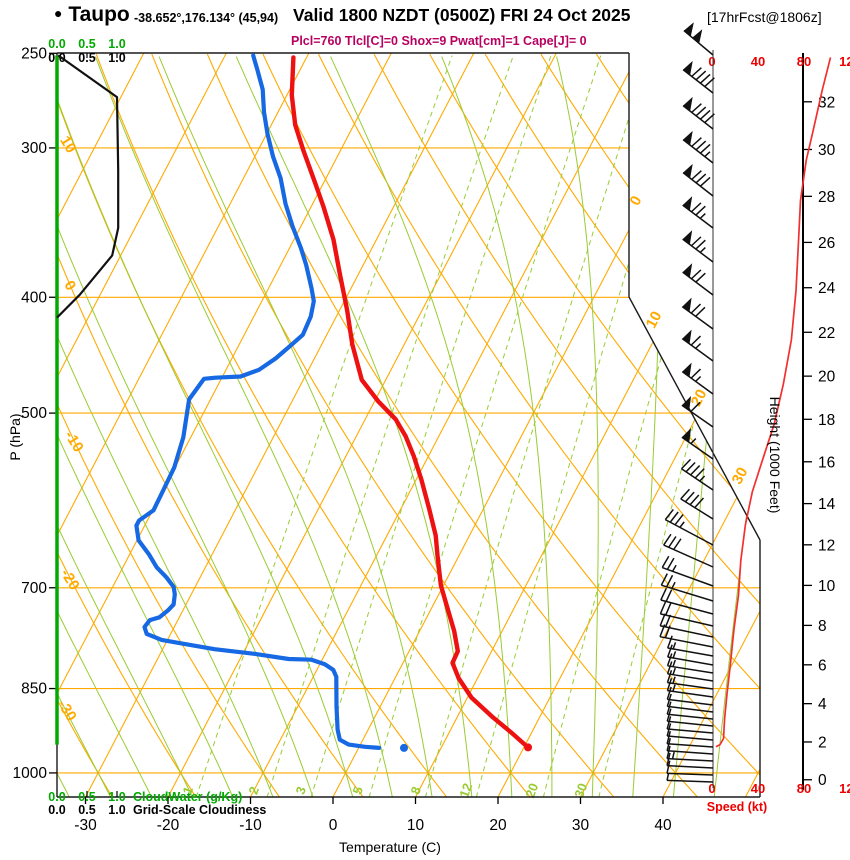 The width and height of the screenshot is (850, 860). I want to click on pressure-tick-label: 250, so click(34, 53).